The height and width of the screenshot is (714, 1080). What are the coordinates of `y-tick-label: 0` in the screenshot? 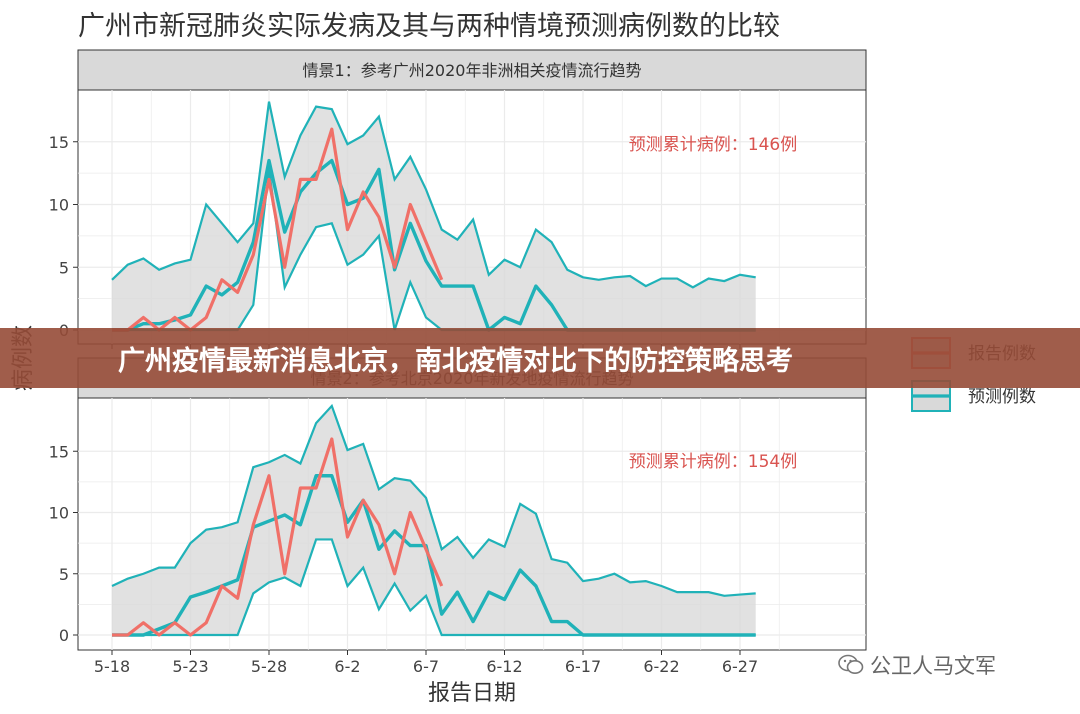 It's located at (64, 635).